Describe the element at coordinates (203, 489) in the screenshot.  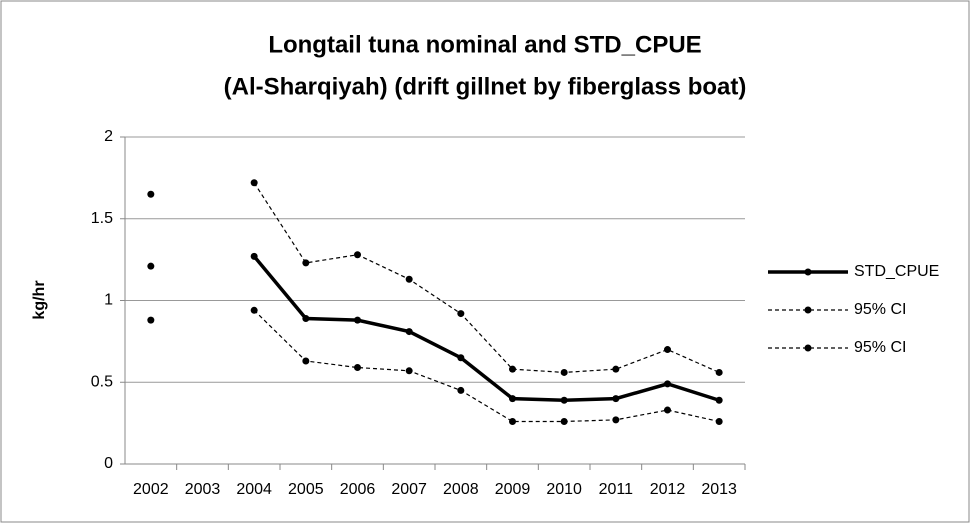
I see `x-tick-label: 2003` at that location.